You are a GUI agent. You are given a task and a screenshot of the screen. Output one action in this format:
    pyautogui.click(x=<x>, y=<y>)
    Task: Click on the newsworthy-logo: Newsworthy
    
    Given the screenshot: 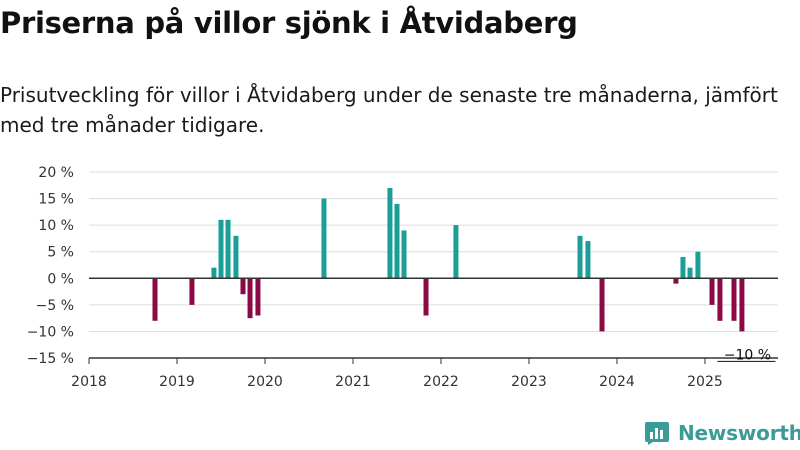 What is the action you would take?
    pyautogui.click(x=722, y=433)
    